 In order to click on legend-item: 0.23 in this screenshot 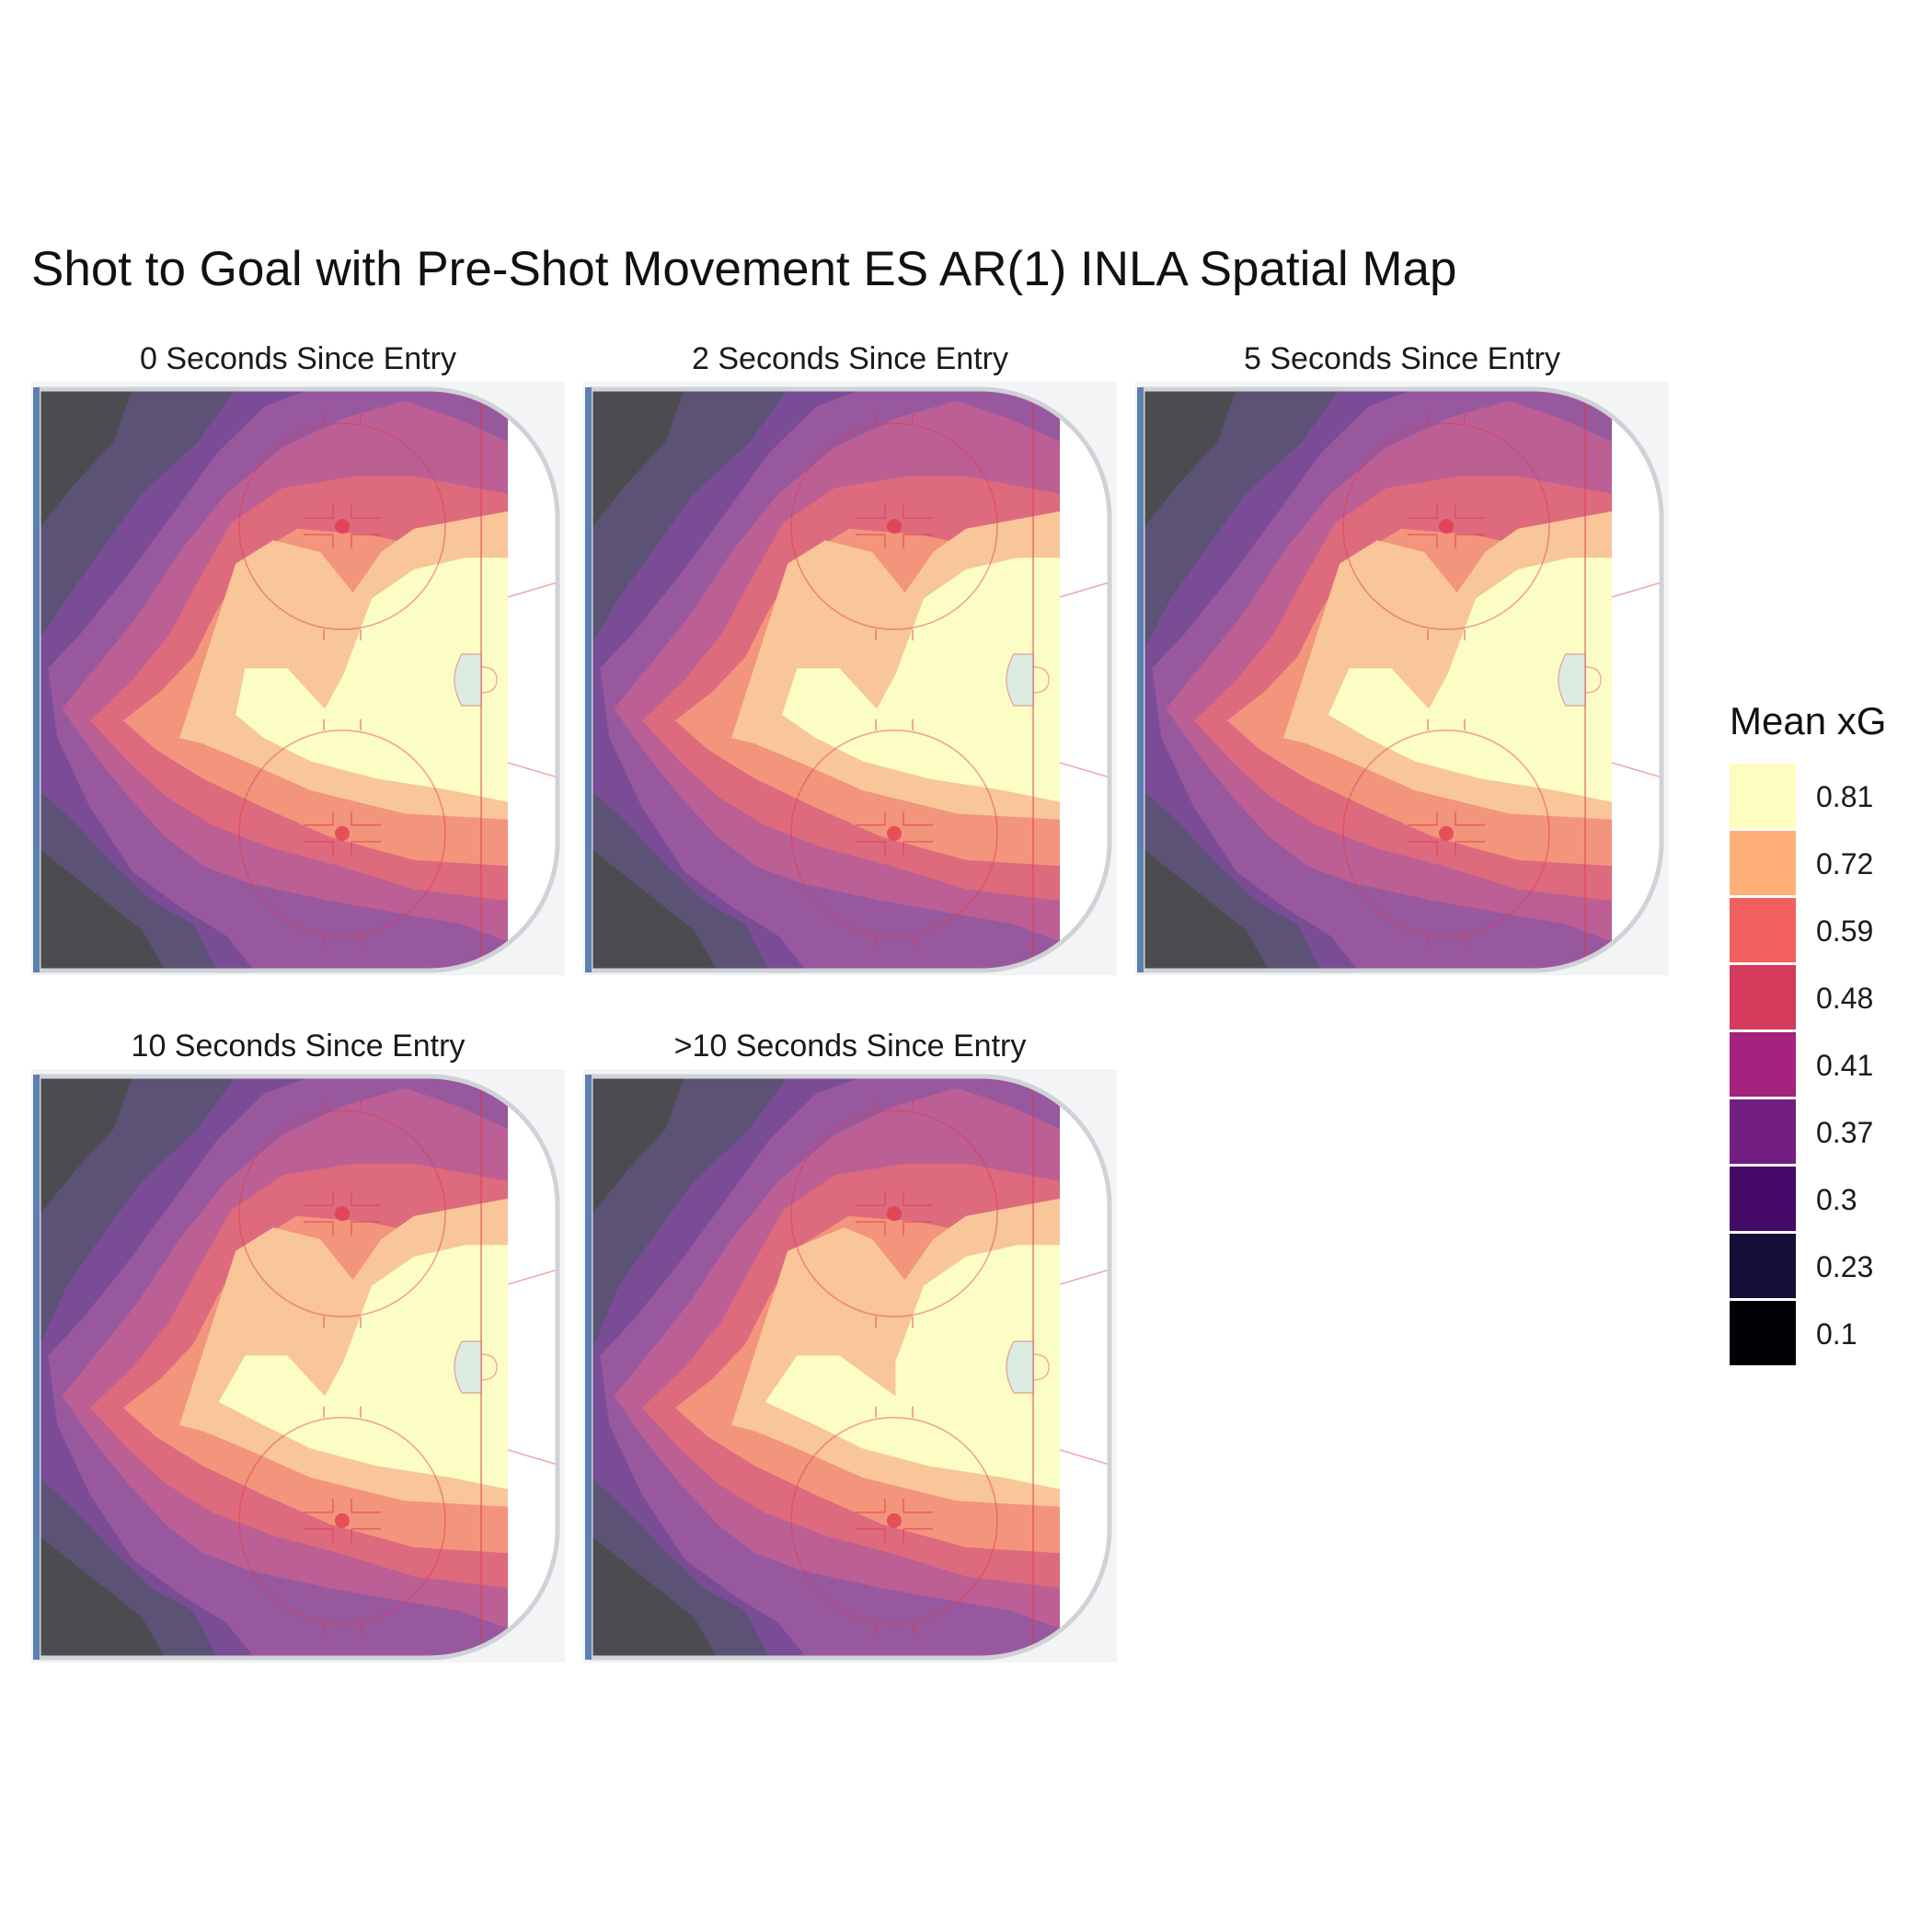, I will do `click(1822, 1267)`.